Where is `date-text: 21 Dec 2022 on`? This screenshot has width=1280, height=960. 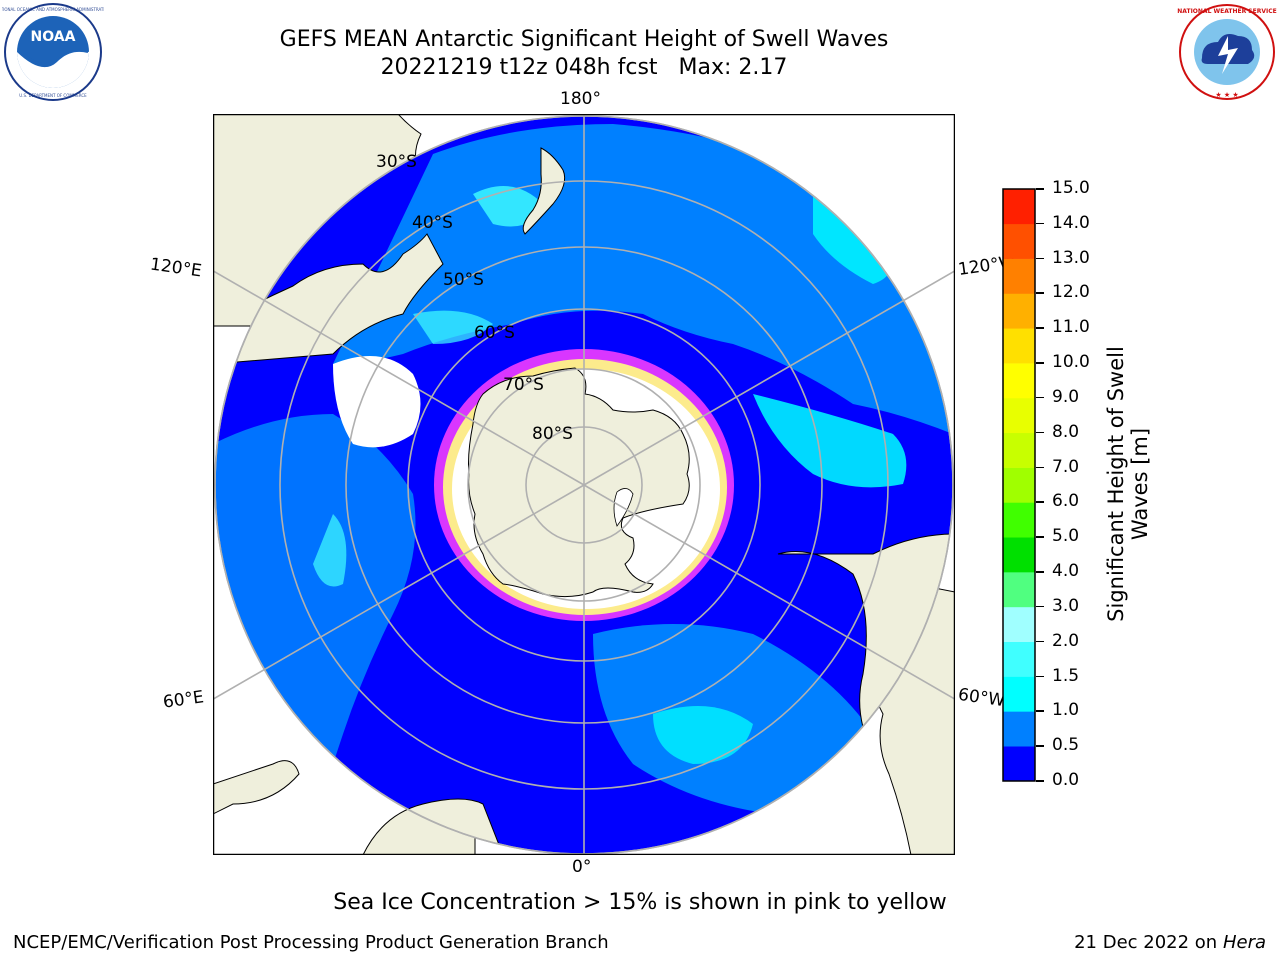
date-text: 21 Dec 2022 on is located at coordinates (1146, 942).